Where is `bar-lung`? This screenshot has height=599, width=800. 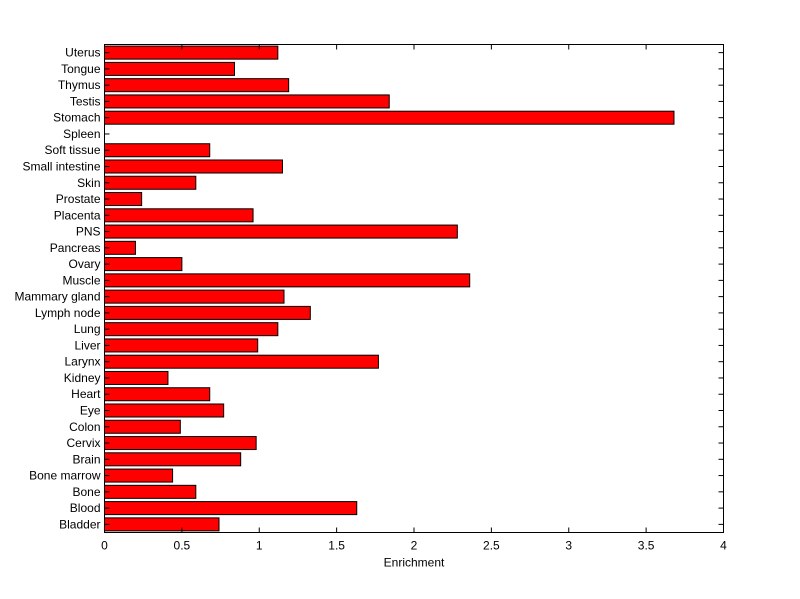 bar-lung is located at coordinates (191, 329).